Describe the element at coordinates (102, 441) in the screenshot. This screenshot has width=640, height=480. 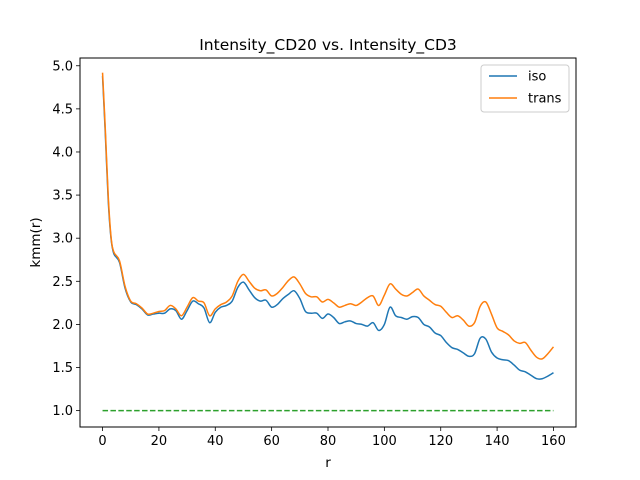
I see `x-tick-label: 0` at that location.